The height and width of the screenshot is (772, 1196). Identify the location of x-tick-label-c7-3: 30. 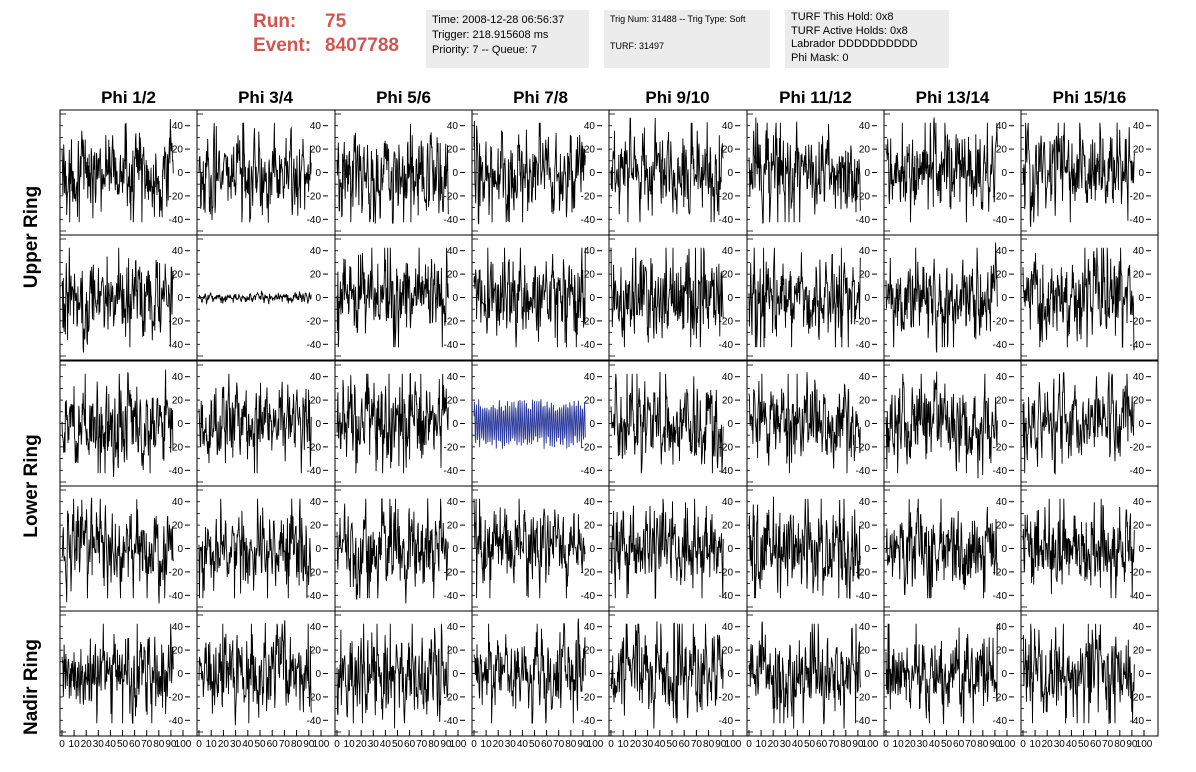
(1060, 744).